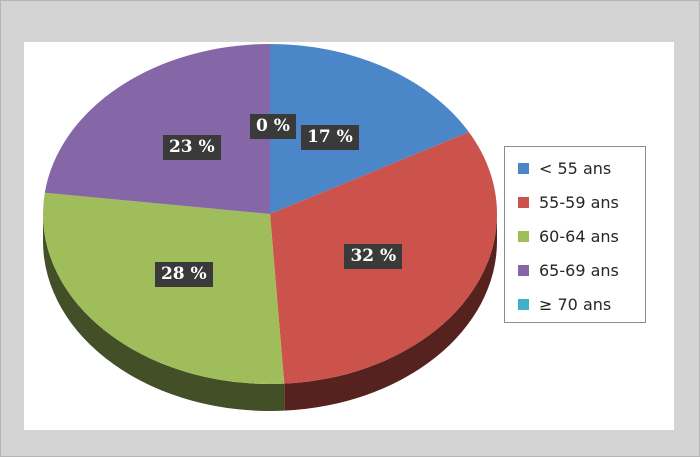 Image resolution: width=700 pixels, height=457 pixels. What do you see at coordinates (579, 236) in the screenshot?
I see `legend-label: 60-64 ans` at bounding box center [579, 236].